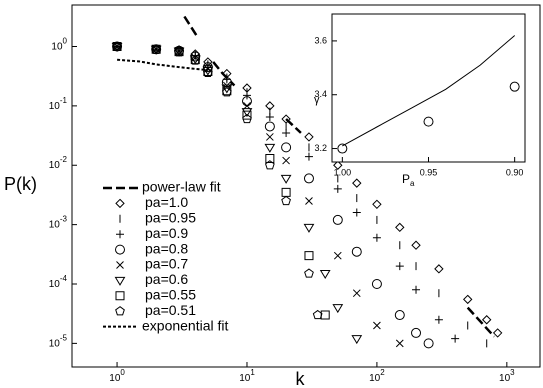 Image resolution: width=543 pixels, height=388 pixels. What do you see at coordinates (166, 279) in the screenshot?
I see `legend-label: pa=0.6` at bounding box center [166, 279].